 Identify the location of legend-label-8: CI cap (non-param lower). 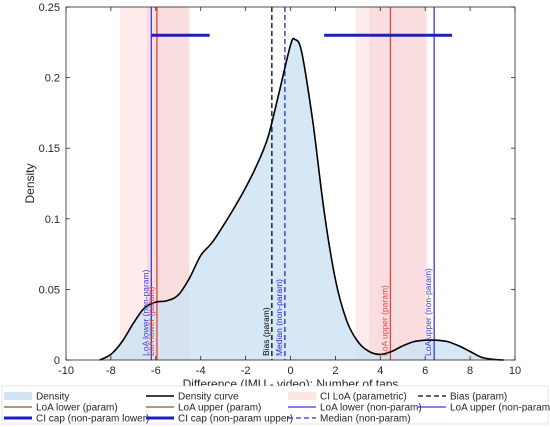
(92, 419).